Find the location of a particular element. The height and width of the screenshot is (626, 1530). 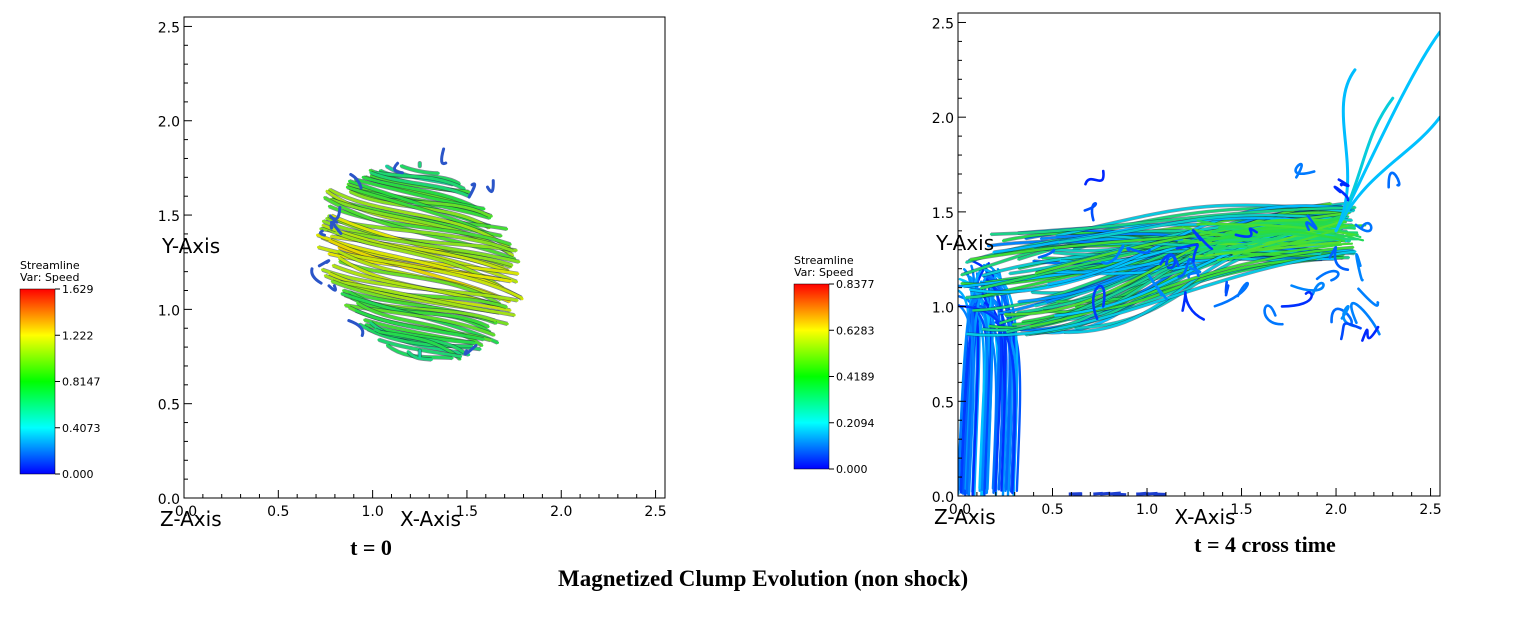

figure-title: Magnetized Clump Evolution (non shock) is located at coordinates (763, 578).